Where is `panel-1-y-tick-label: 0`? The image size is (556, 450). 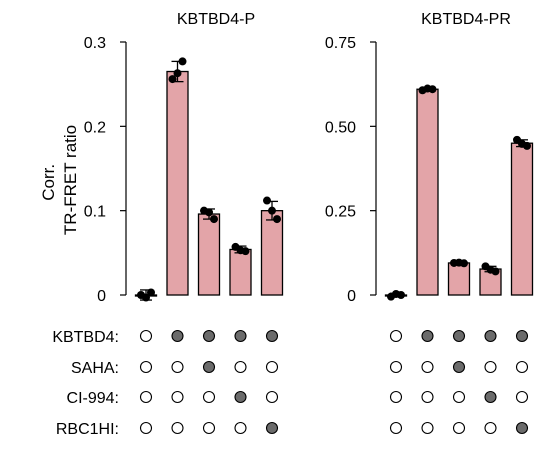
panel-1-y-tick-label: 0 is located at coordinates (101, 296).